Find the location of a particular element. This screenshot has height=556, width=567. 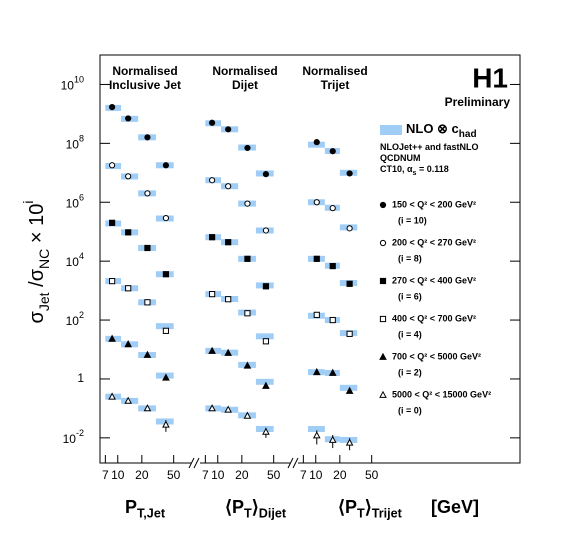

panel-header: Dijet is located at coordinates (245, 85).